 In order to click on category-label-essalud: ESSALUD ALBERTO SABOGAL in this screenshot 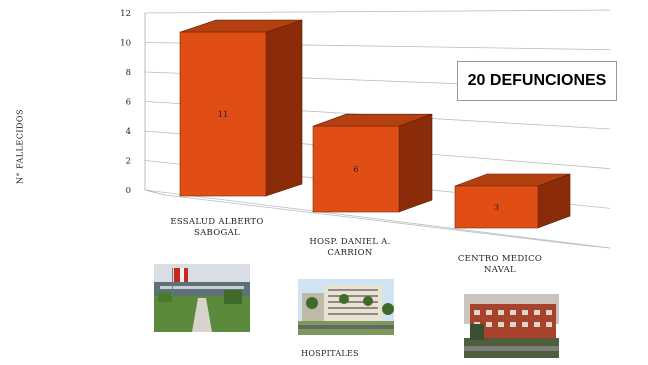, I will do `click(217, 228)`.